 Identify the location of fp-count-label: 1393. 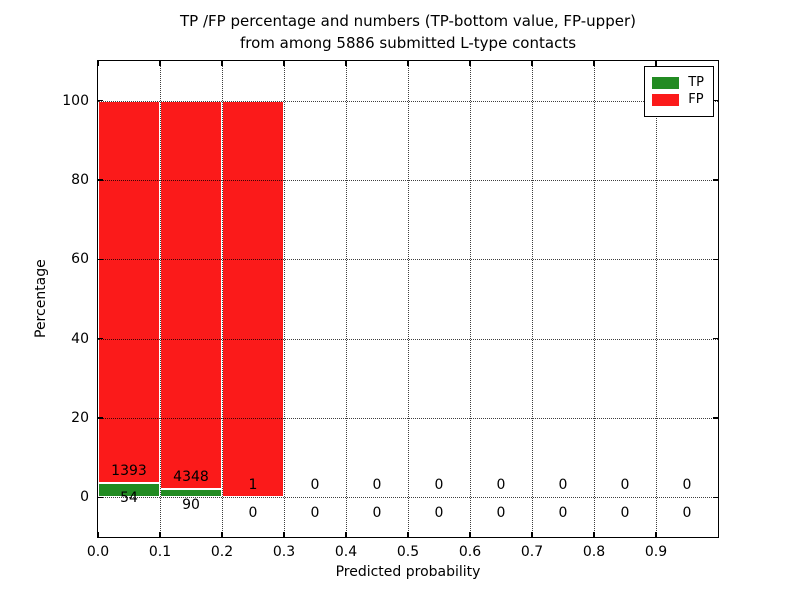
(129, 470).